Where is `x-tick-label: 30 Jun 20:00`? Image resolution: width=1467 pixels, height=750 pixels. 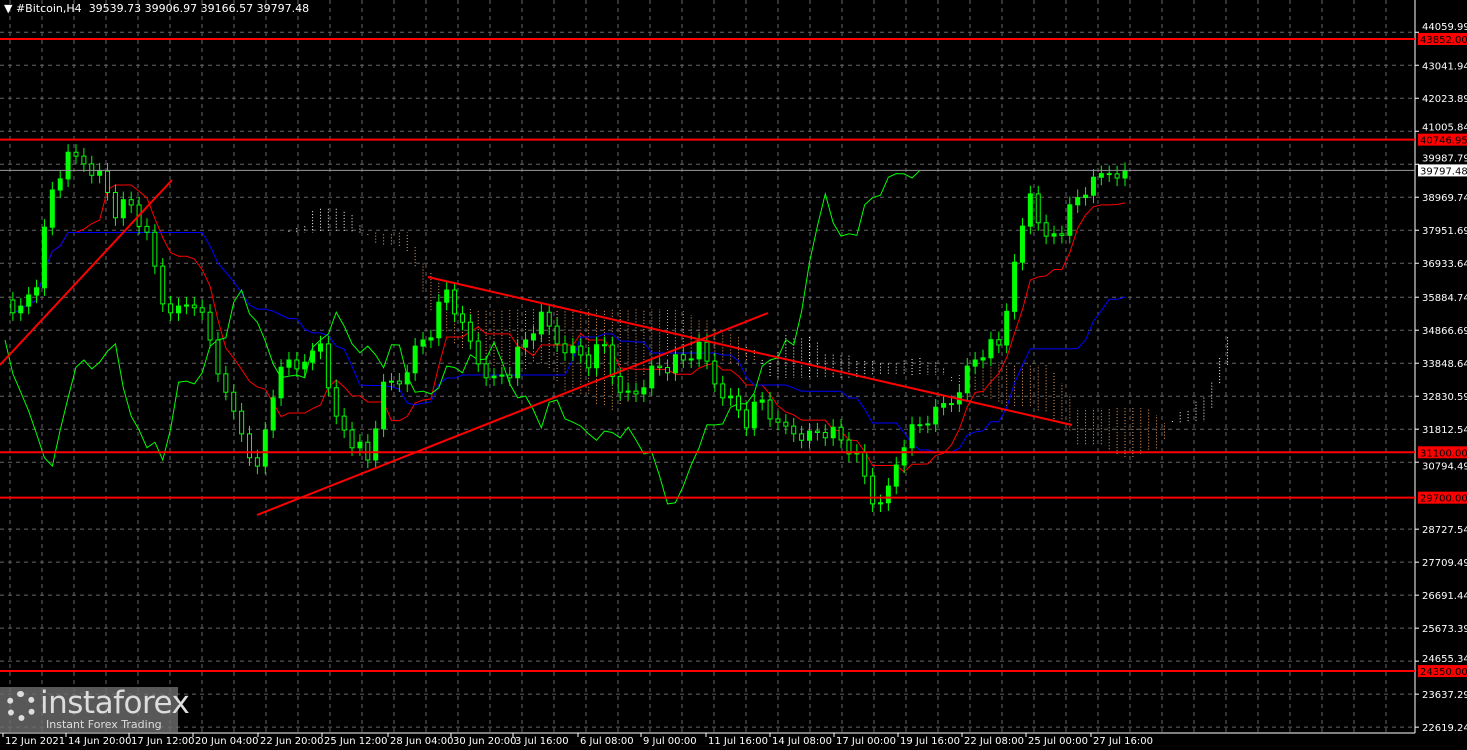
x-tick-label: 30 Jun 20:00 is located at coordinates (485, 741).